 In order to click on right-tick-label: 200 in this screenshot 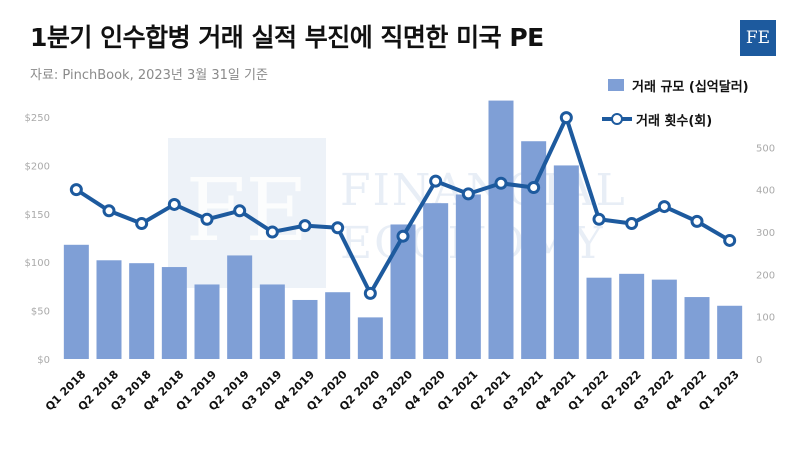, I will do `click(765, 275)`.